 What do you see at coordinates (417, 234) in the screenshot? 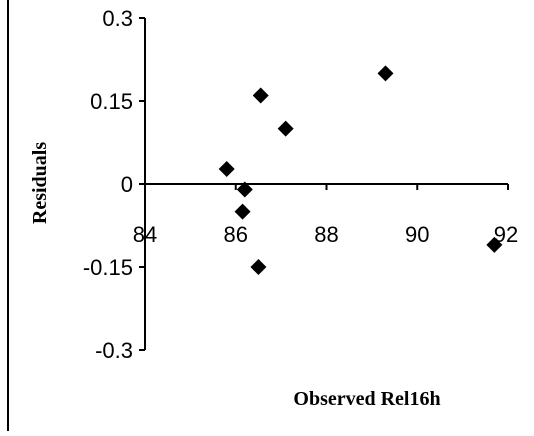
I see `x-tick-label: 90` at bounding box center [417, 234].